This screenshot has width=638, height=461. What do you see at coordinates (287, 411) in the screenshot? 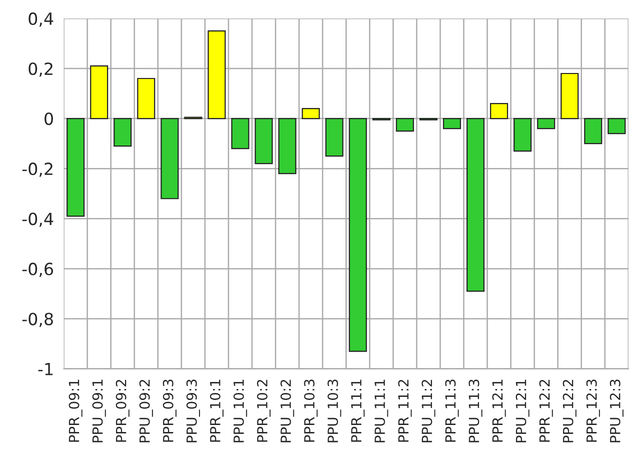
I see `x-tick-label: PPU_10:2` at bounding box center [287, 411].